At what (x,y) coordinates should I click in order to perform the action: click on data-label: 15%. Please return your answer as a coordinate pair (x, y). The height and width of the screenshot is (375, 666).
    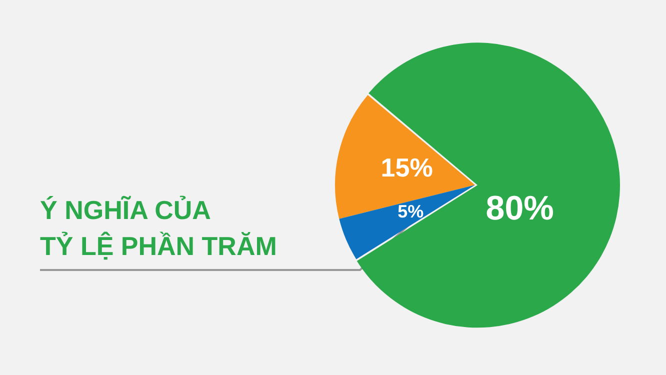
    Looking at the image, I should click on (406, 167).